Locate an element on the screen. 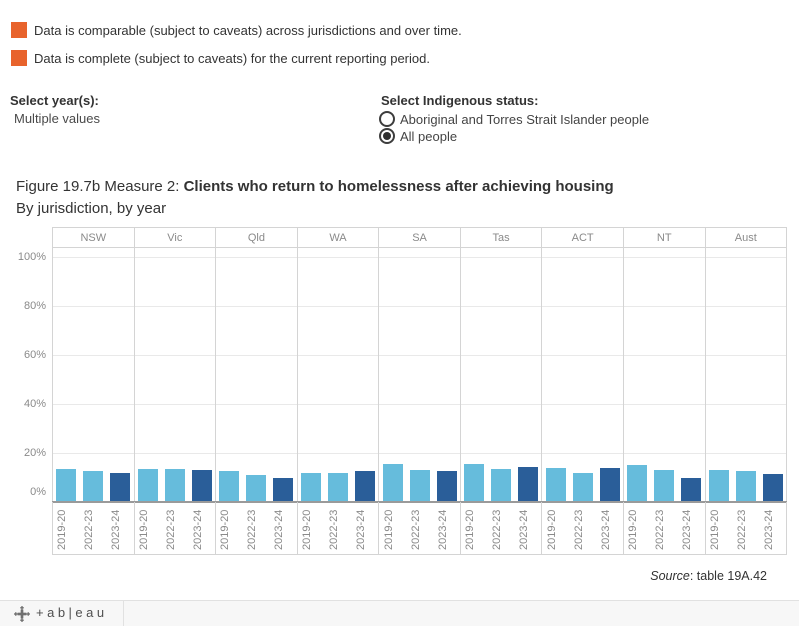 Image resolution: width=799 pixels, height=626 pixels. jurisdiction-header: NSW is located at coordinates (93, 237).